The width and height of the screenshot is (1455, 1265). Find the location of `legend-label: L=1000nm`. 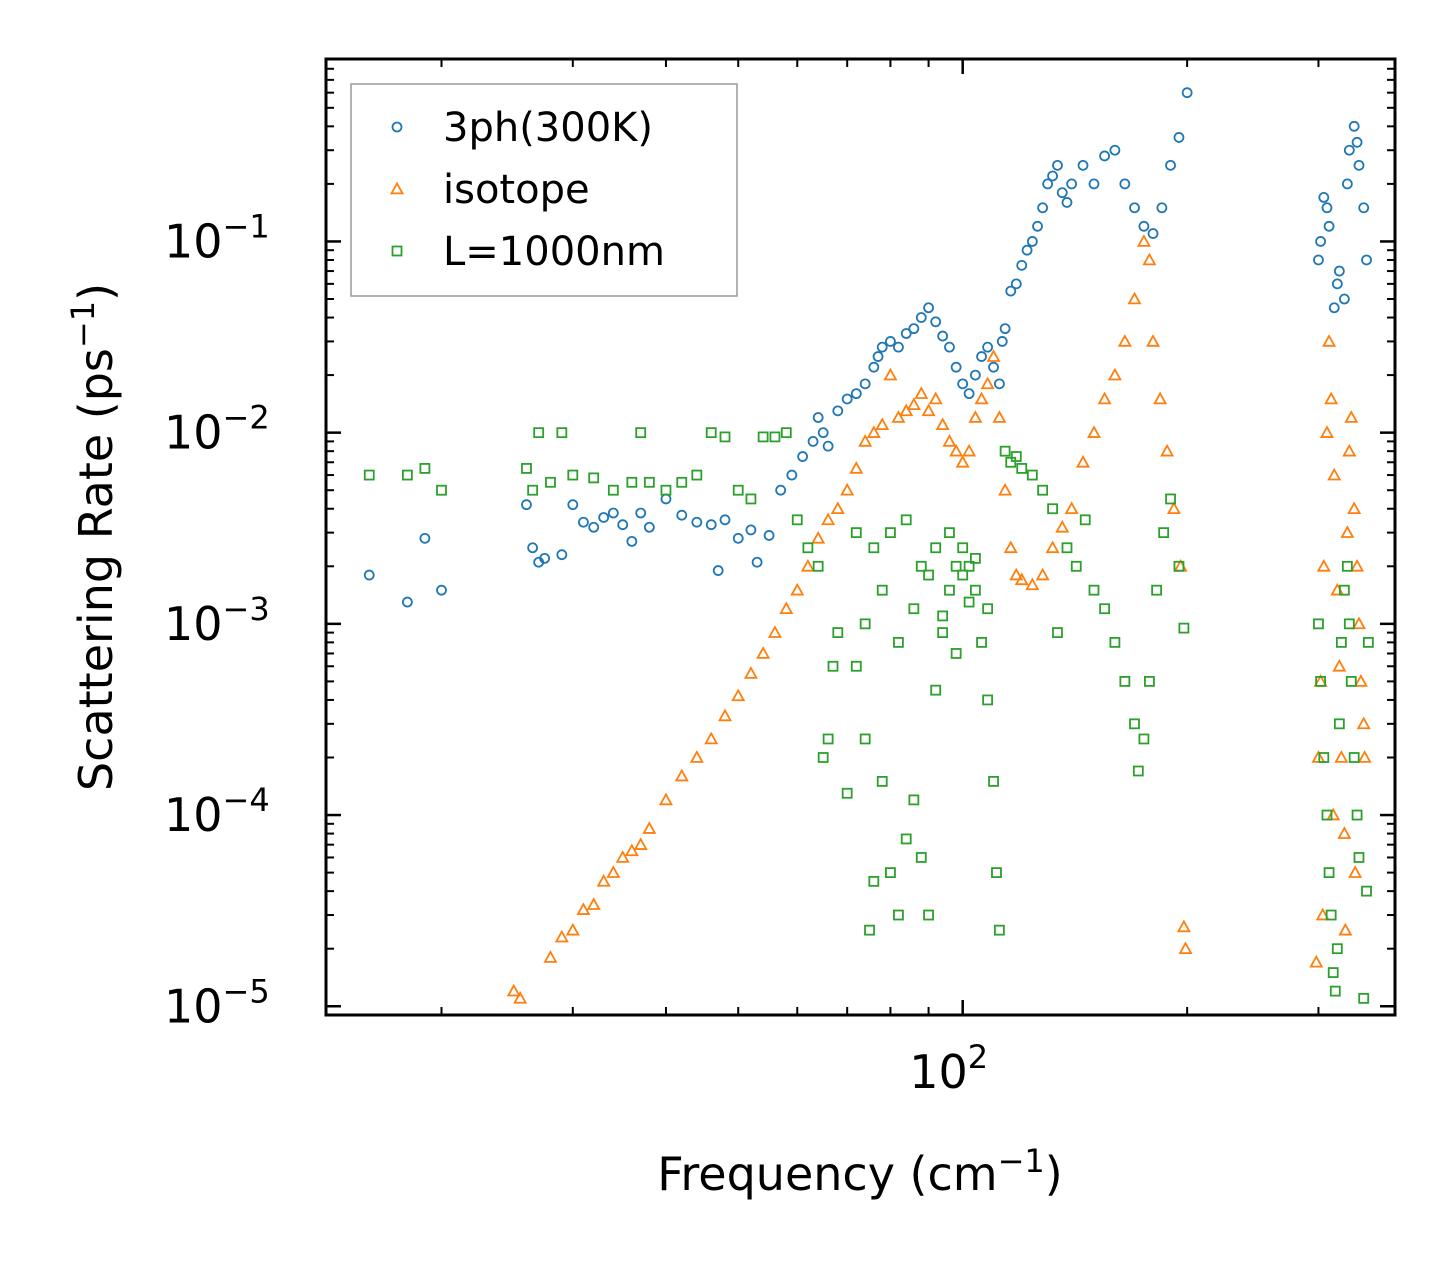

legend-label: L=1000nm is located at coordinates (554, 252).